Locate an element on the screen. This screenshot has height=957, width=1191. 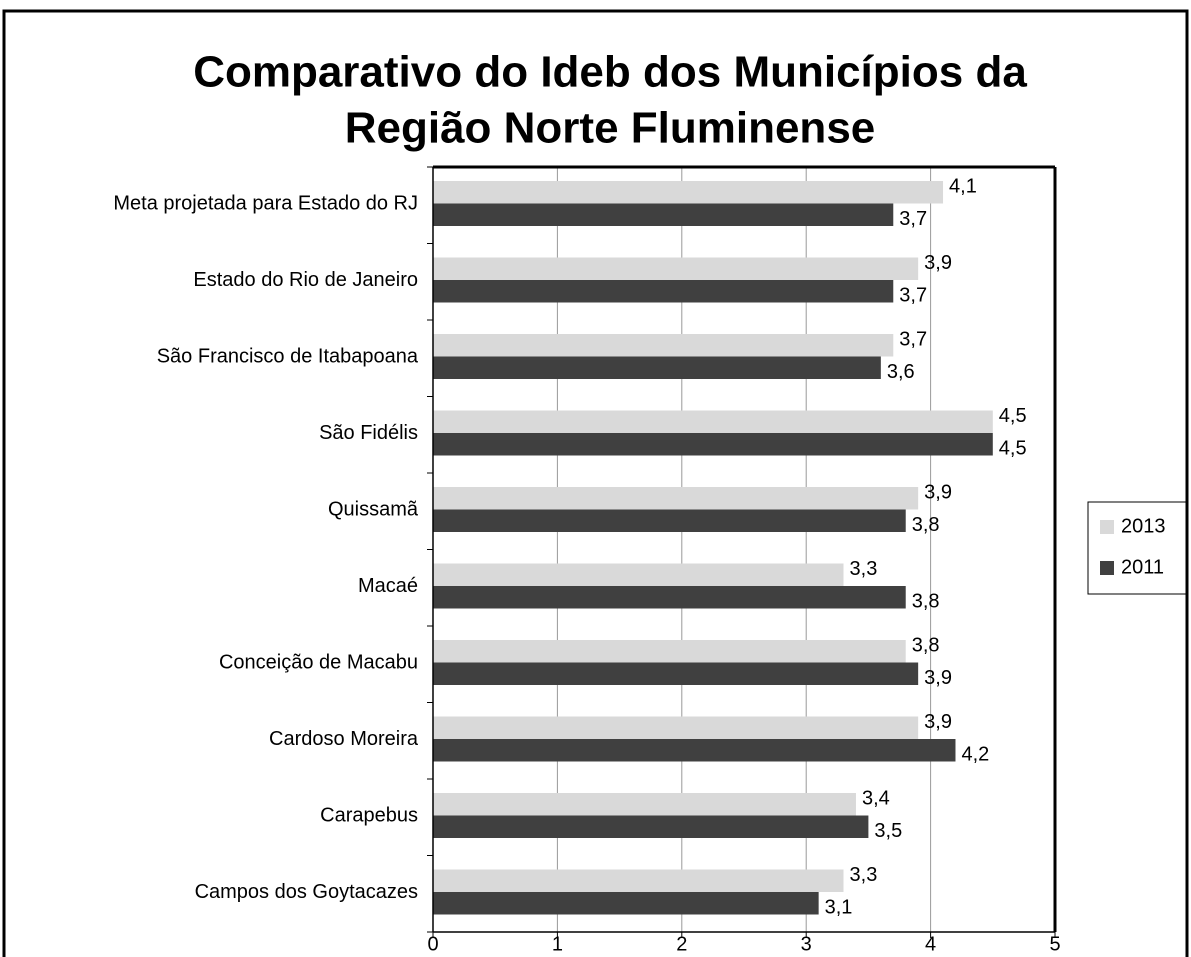
y-tick-label: Carapebus is located at coordinates (369, 816).